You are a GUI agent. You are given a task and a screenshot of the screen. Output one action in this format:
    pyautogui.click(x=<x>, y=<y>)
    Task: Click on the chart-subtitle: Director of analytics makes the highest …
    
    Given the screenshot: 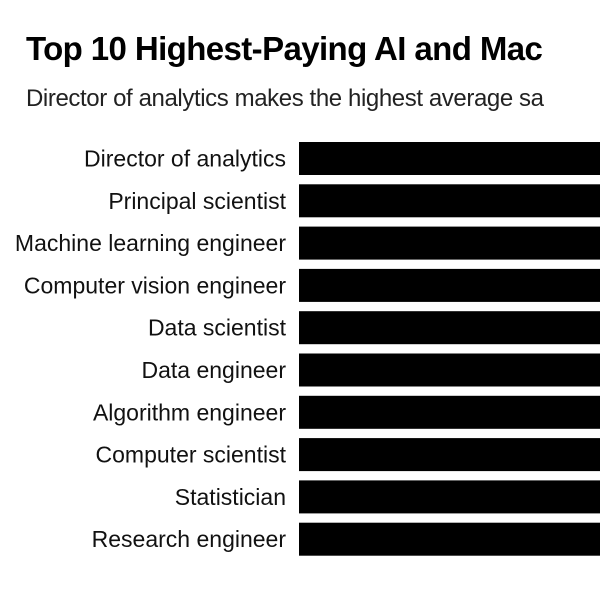 What is the action you would take?
    pyautogui.click(x=285, y=98)
    